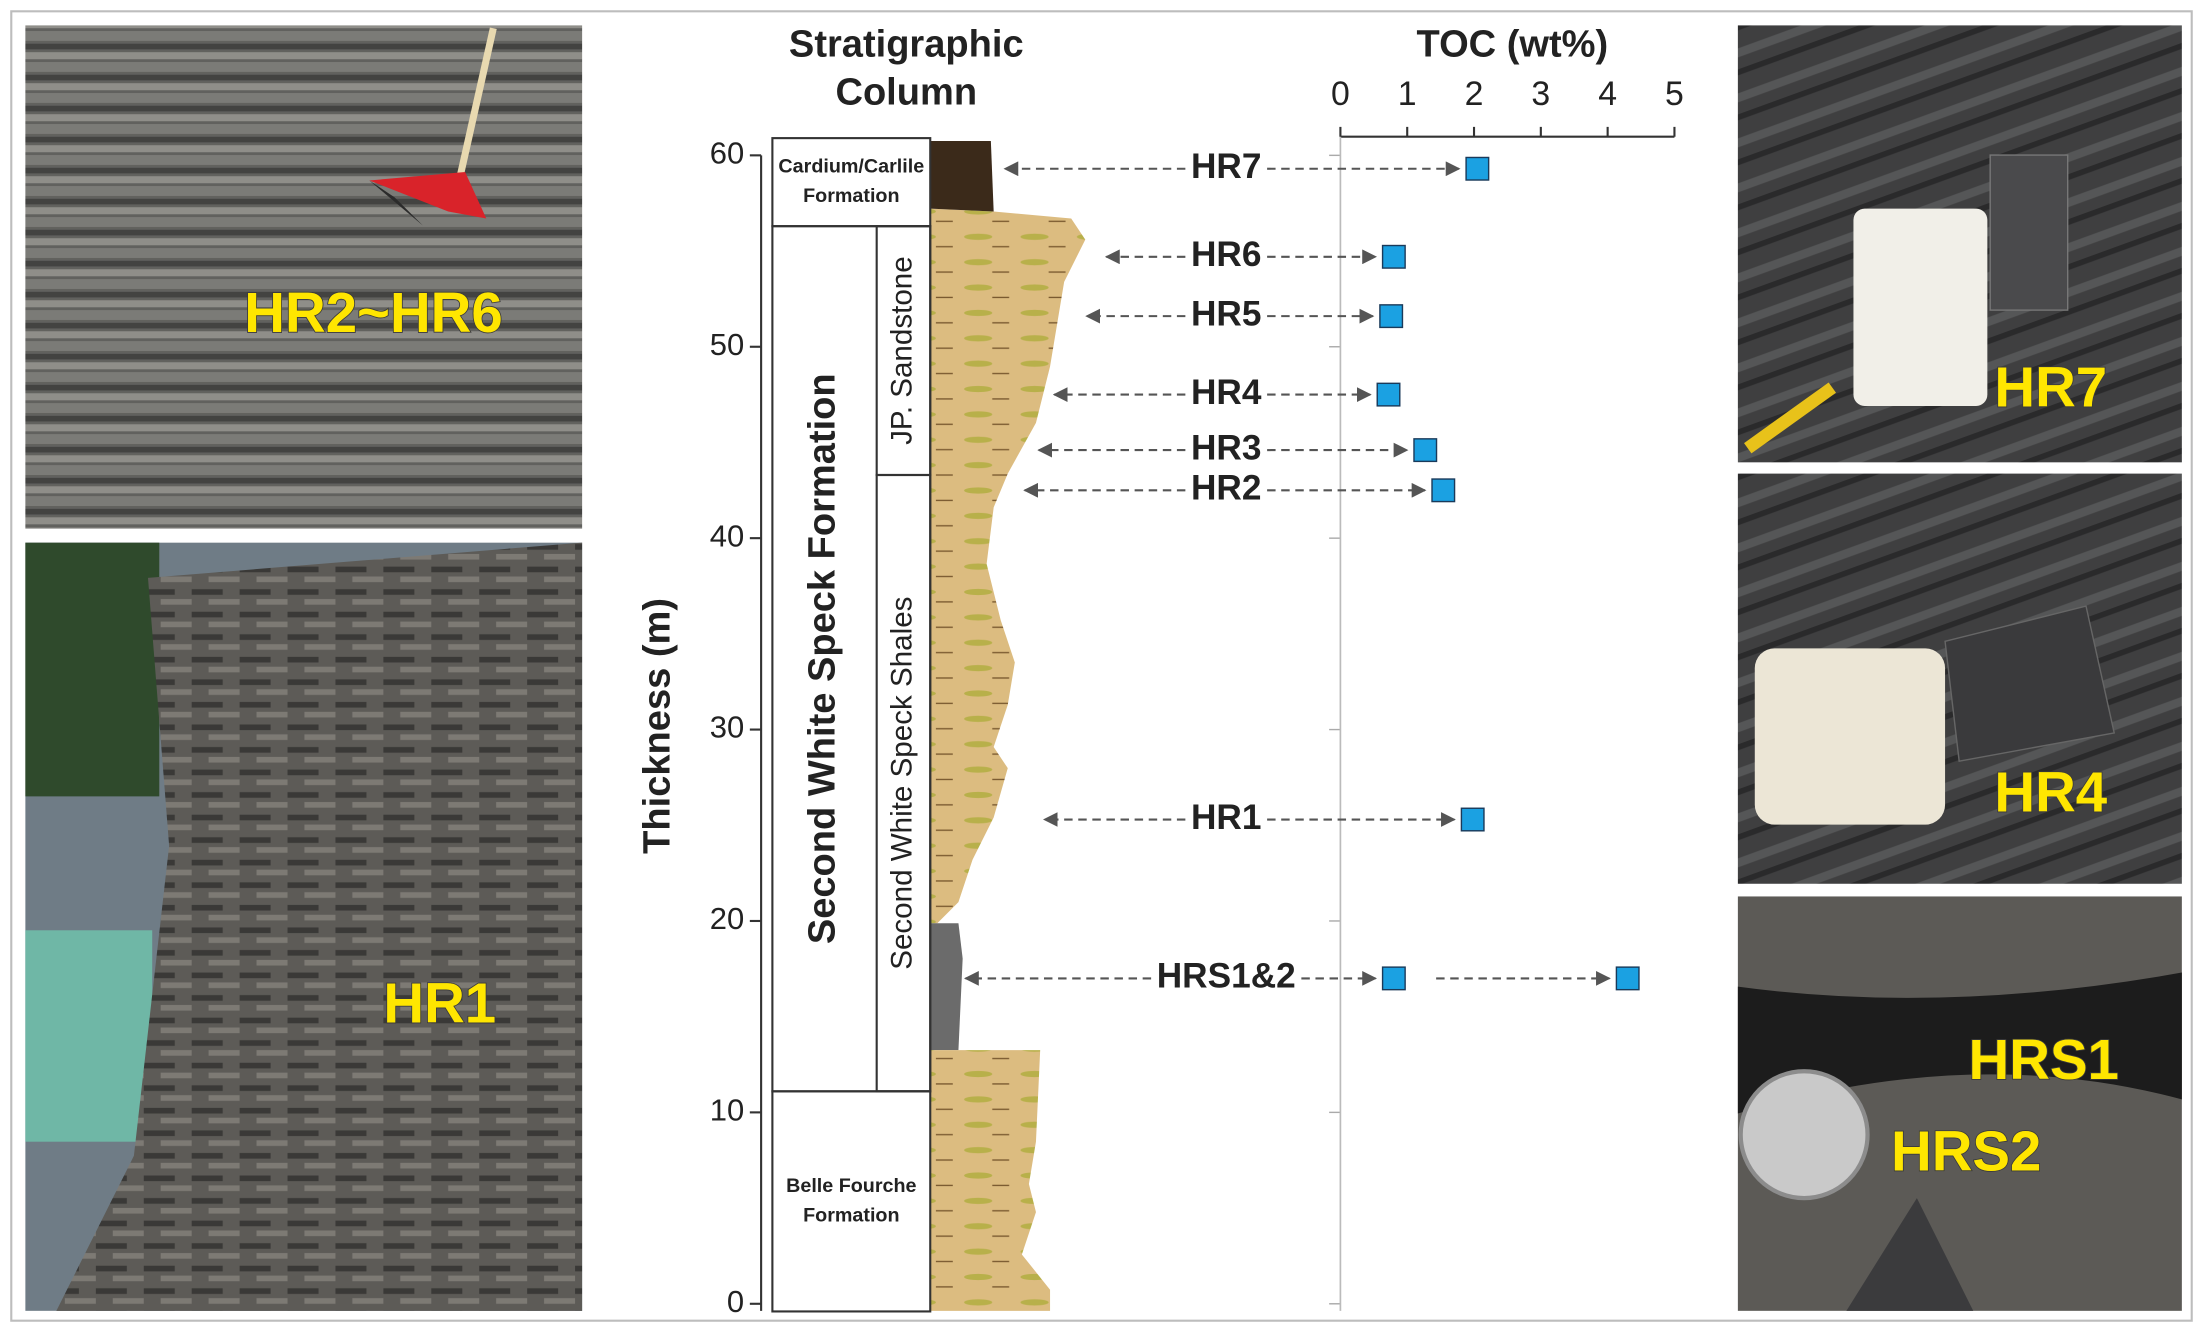 This screenshot has width=2203, height=1332. Describe the element at coordinates (304, 277) in the screenshot. I see `photo-hr2-hr6` at that location.